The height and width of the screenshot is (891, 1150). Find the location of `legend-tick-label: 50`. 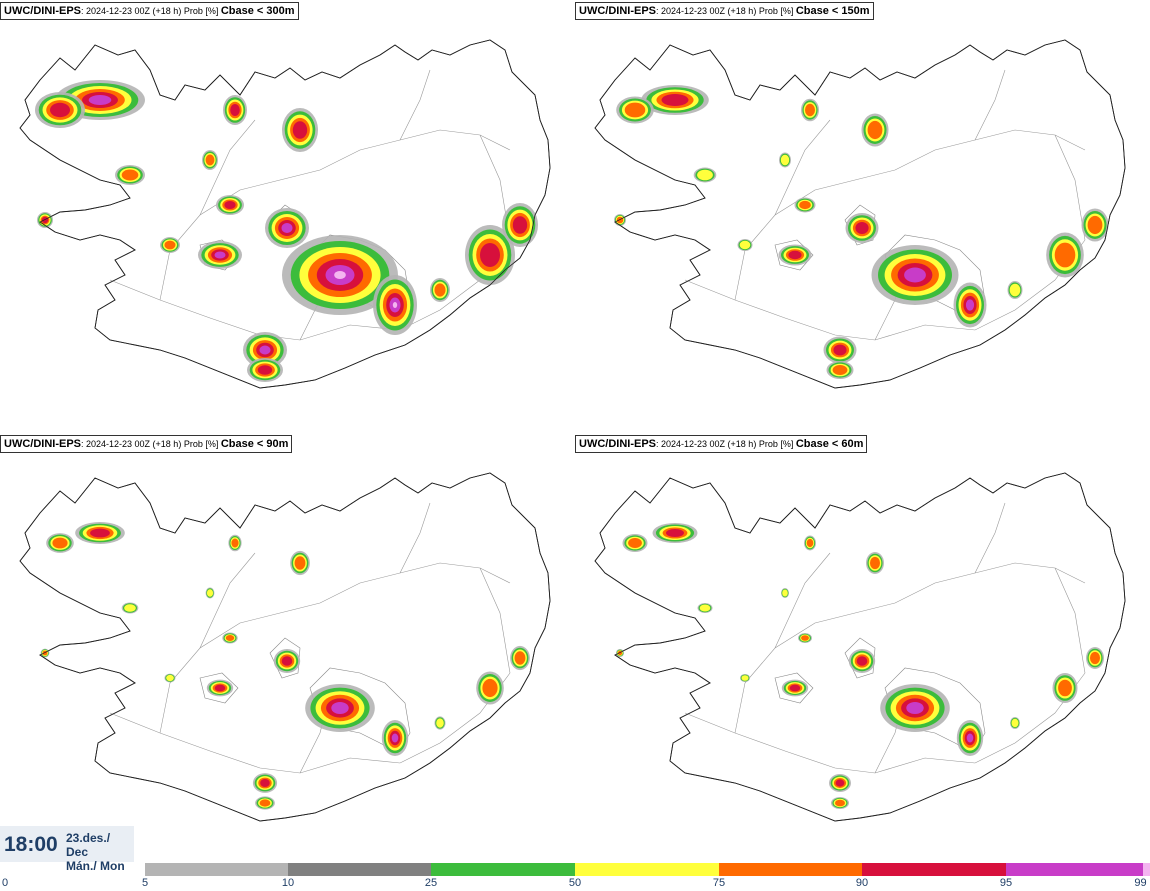

legend-tick-label: 50 is located at coordinates (575, 883).